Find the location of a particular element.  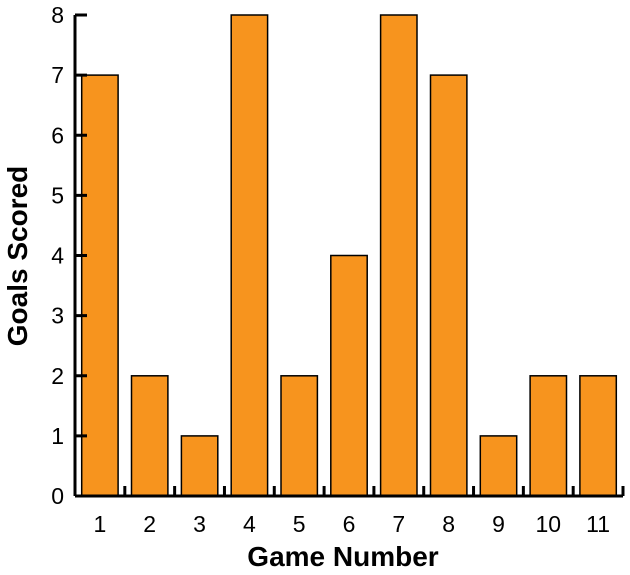

y-tick-label: 4 is located at coordinates (57, 256).